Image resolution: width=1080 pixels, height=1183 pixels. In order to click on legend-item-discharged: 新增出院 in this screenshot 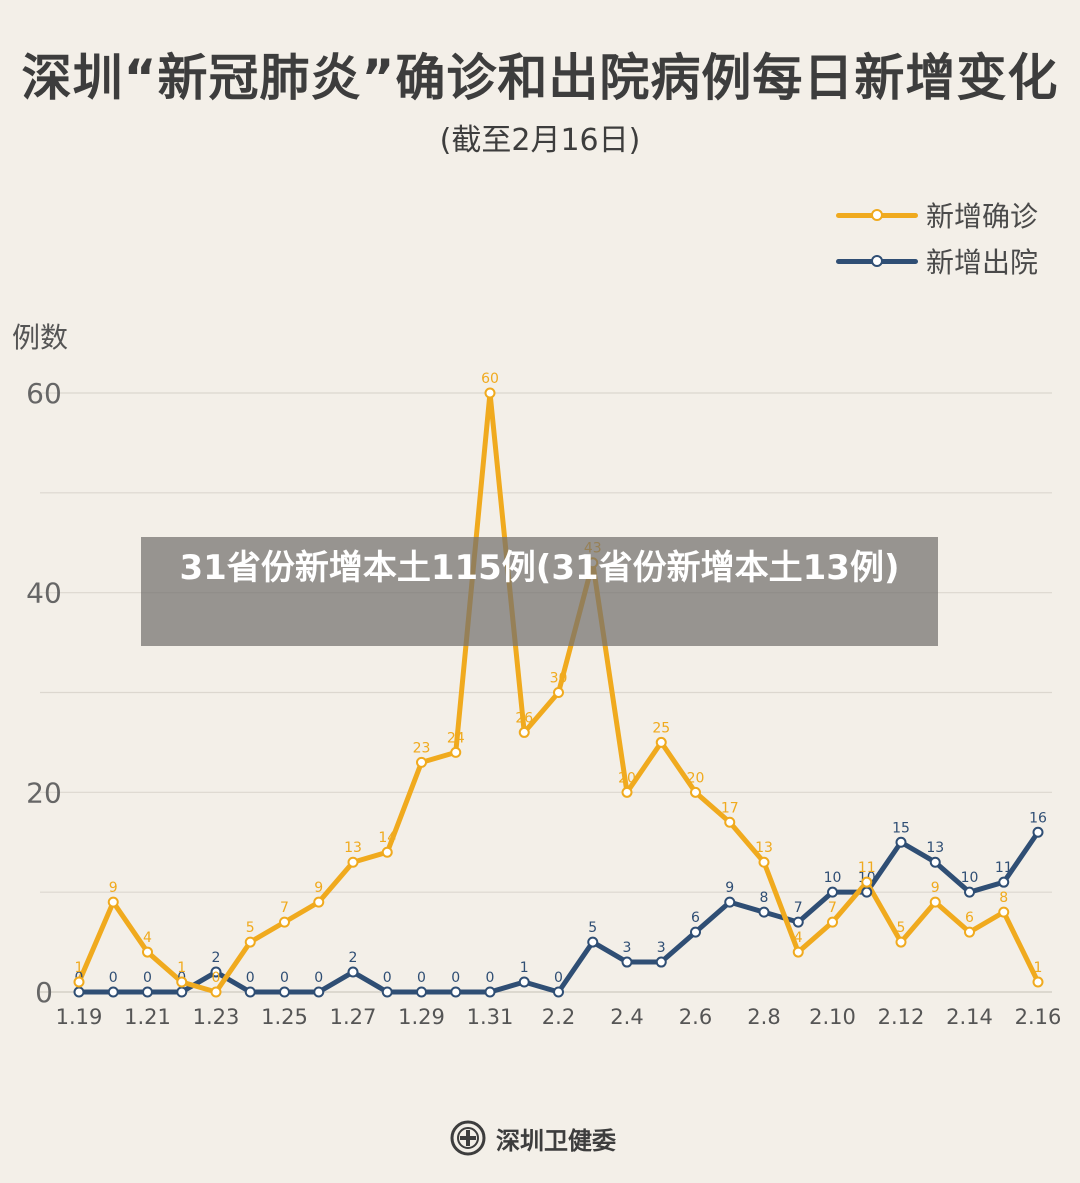, I will do `click(956, 261)`.